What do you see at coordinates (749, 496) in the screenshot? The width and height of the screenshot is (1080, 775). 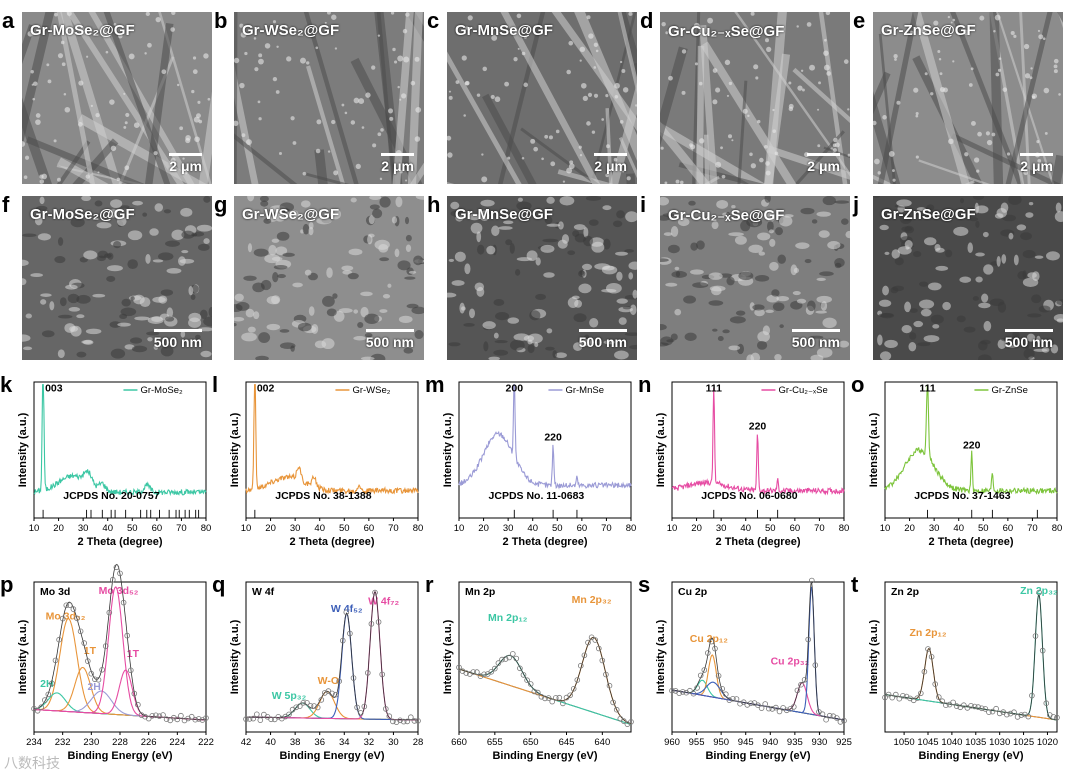 I see `jcpds-label: JCPDS No. 06-0680` at bounding box center [749, 496].